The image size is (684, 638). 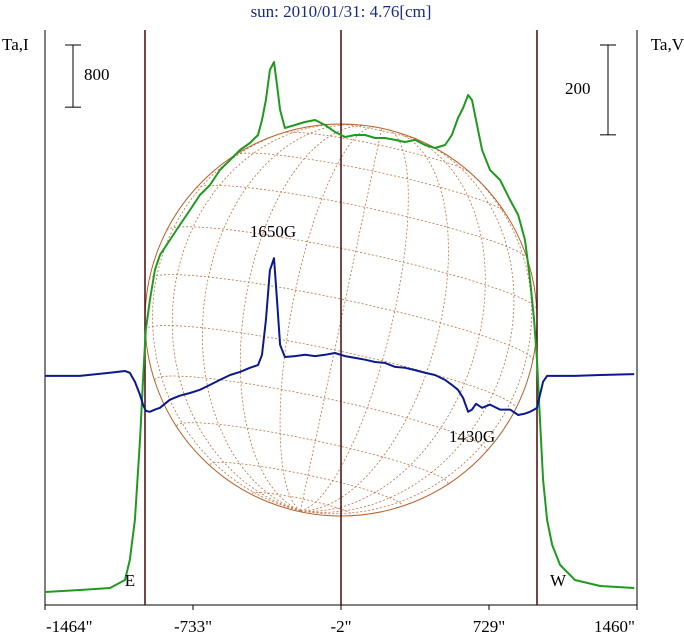 I want to click on annotation: 1430G, so click(x=472, y=436).